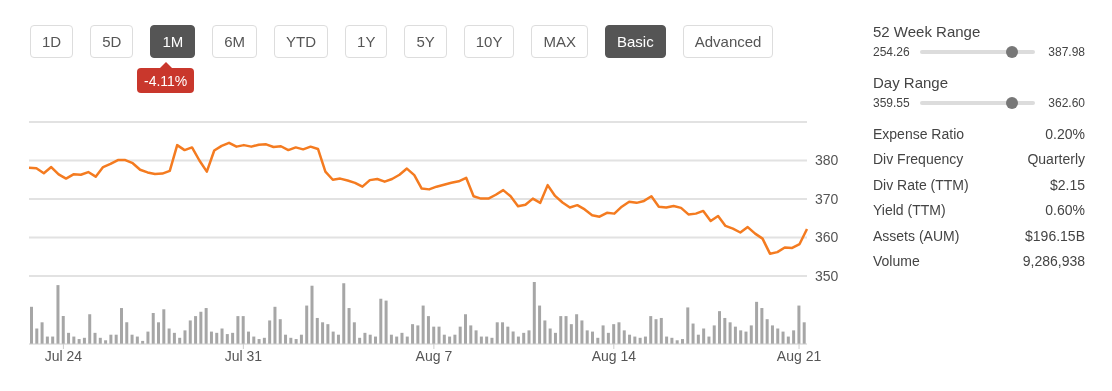 The height and width of the screenshot is (391, 1112). Describe the element at coordinates (827, 160) in the screenshot. I see `y-tick-label: 380` at that location.